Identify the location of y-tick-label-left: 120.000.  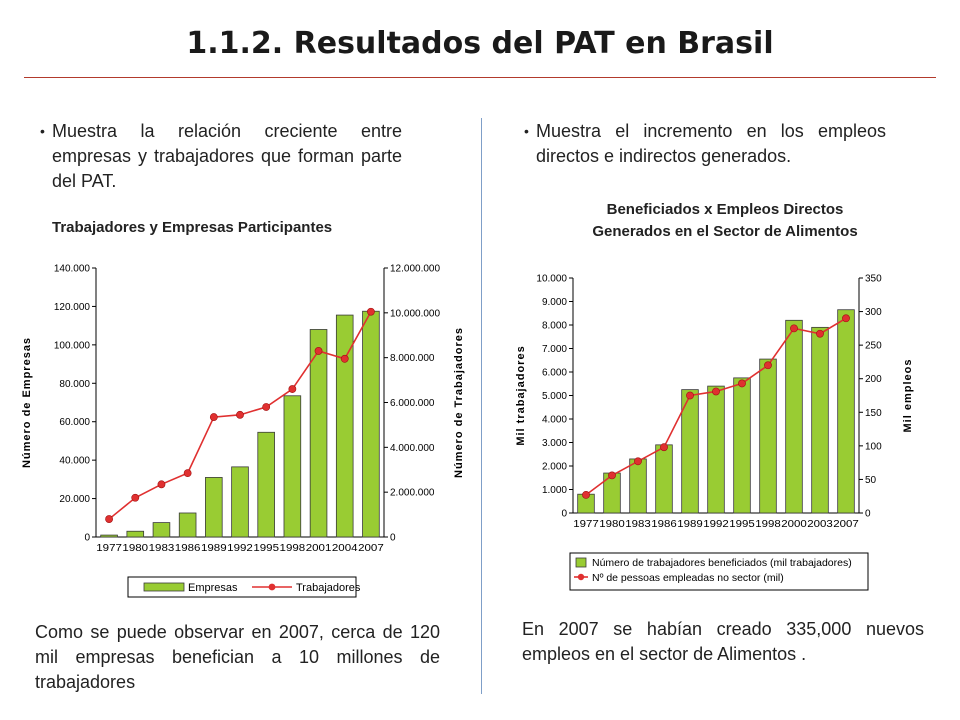
(72, 307).